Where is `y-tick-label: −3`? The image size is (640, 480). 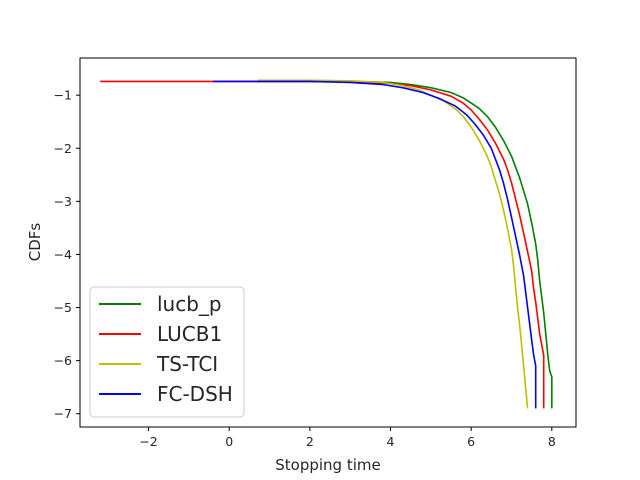 y-tick-label: −3 is located at coordinates (63, 201).